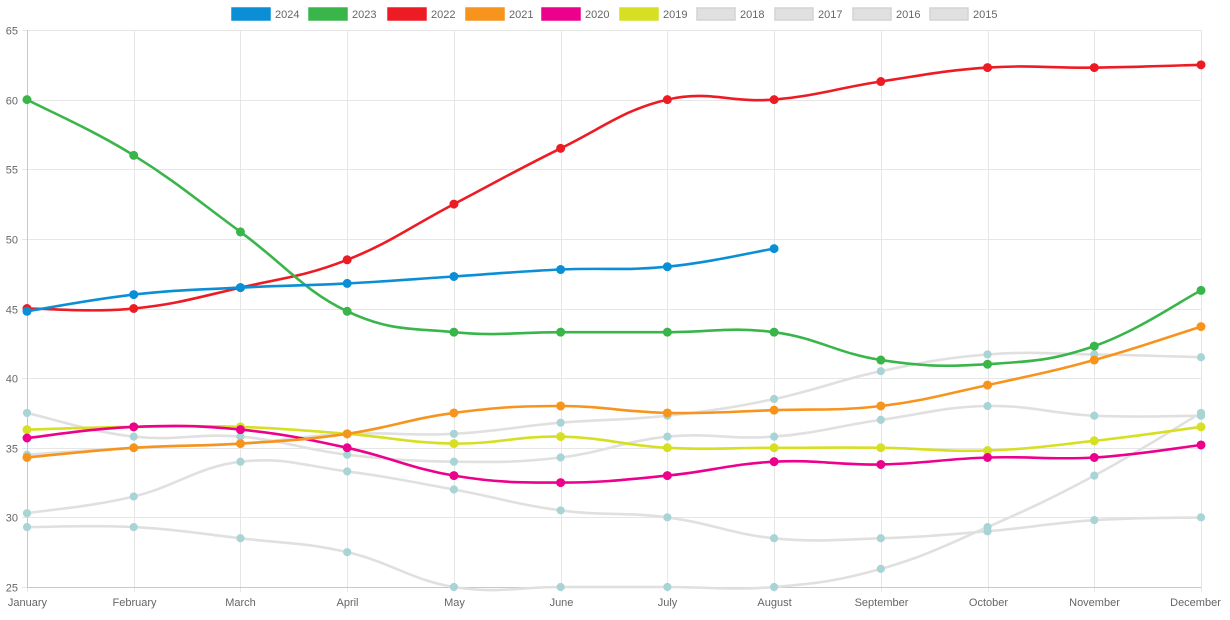  I want to click on series-2020, so click(614, 455).